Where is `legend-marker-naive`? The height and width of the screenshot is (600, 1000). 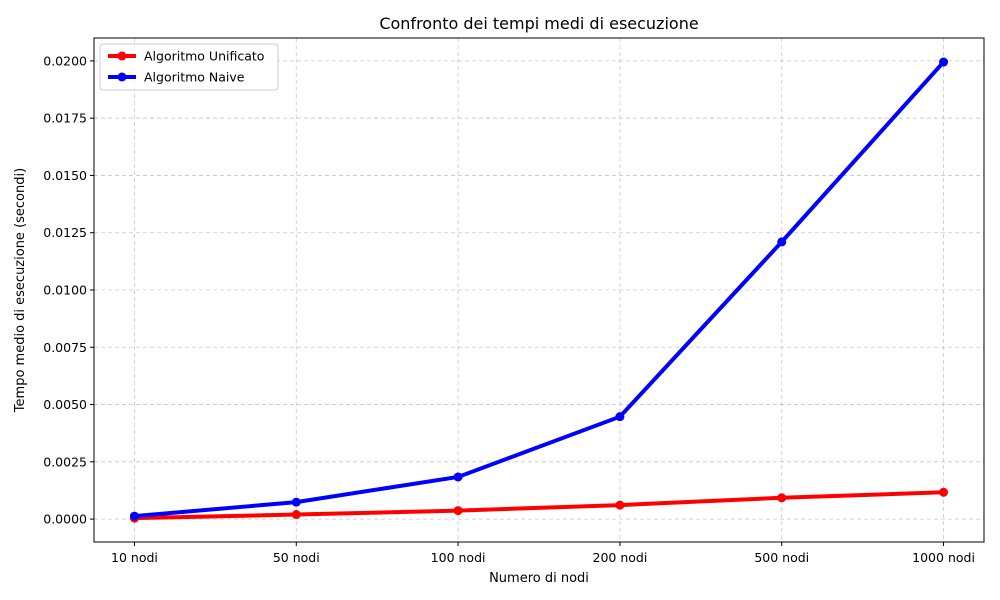 legend-marker-naive is located at coordinates (122, 77).